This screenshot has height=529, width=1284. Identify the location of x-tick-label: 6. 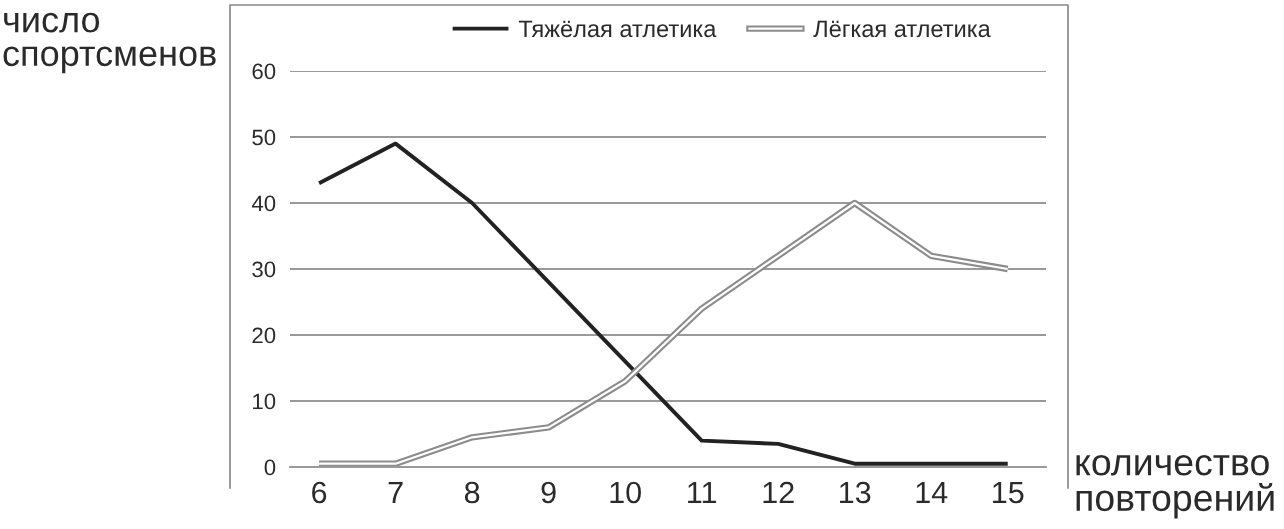
(319, 492).